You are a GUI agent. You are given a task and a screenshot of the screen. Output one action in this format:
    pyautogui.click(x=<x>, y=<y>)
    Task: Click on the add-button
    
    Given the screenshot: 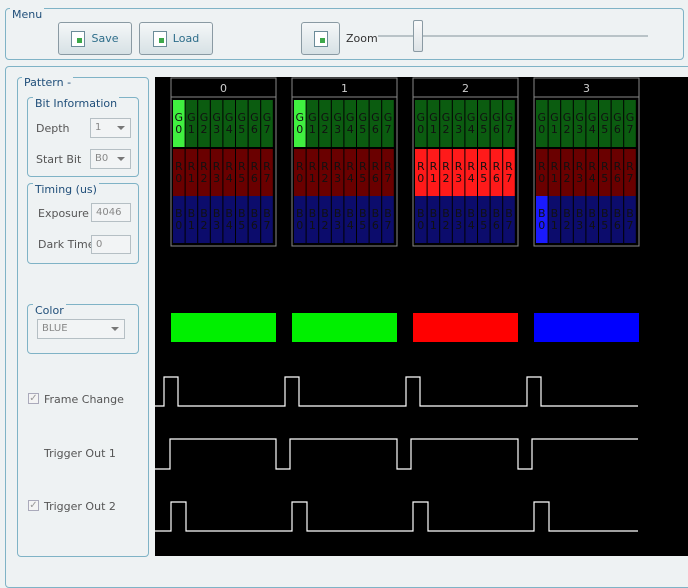 What is the action you would take?
    pyautogui.click(x=320, y=38)
    